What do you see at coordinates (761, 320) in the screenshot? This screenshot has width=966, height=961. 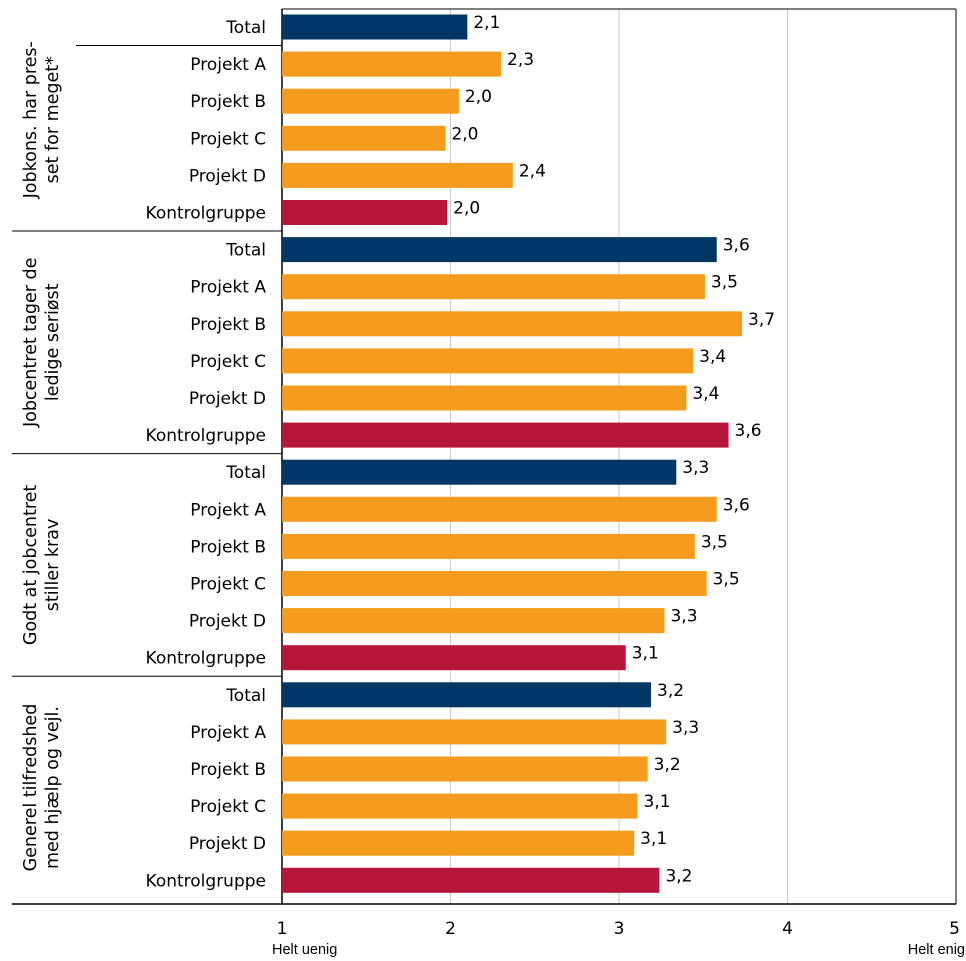 I see `data-label: 3,7` at bounding box center [761, 320].